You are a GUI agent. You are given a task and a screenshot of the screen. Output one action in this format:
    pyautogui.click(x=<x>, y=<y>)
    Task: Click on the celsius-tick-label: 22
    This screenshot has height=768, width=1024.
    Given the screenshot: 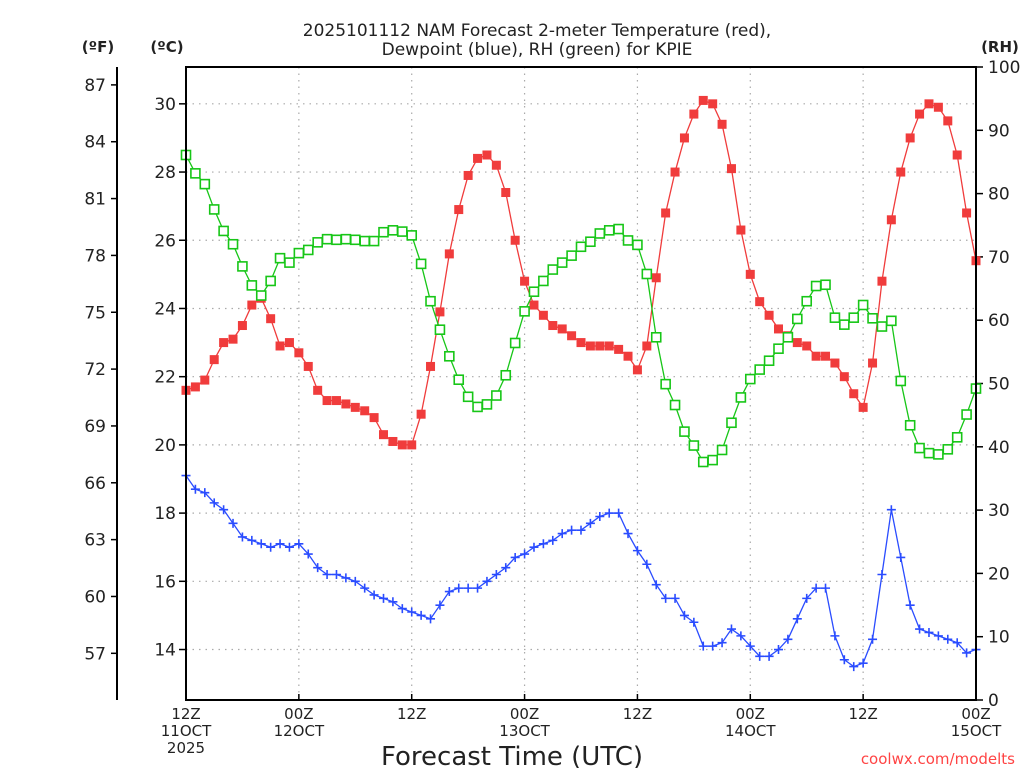 What is the action you would take?
    pyautogui.click(x=165, y=378)
    